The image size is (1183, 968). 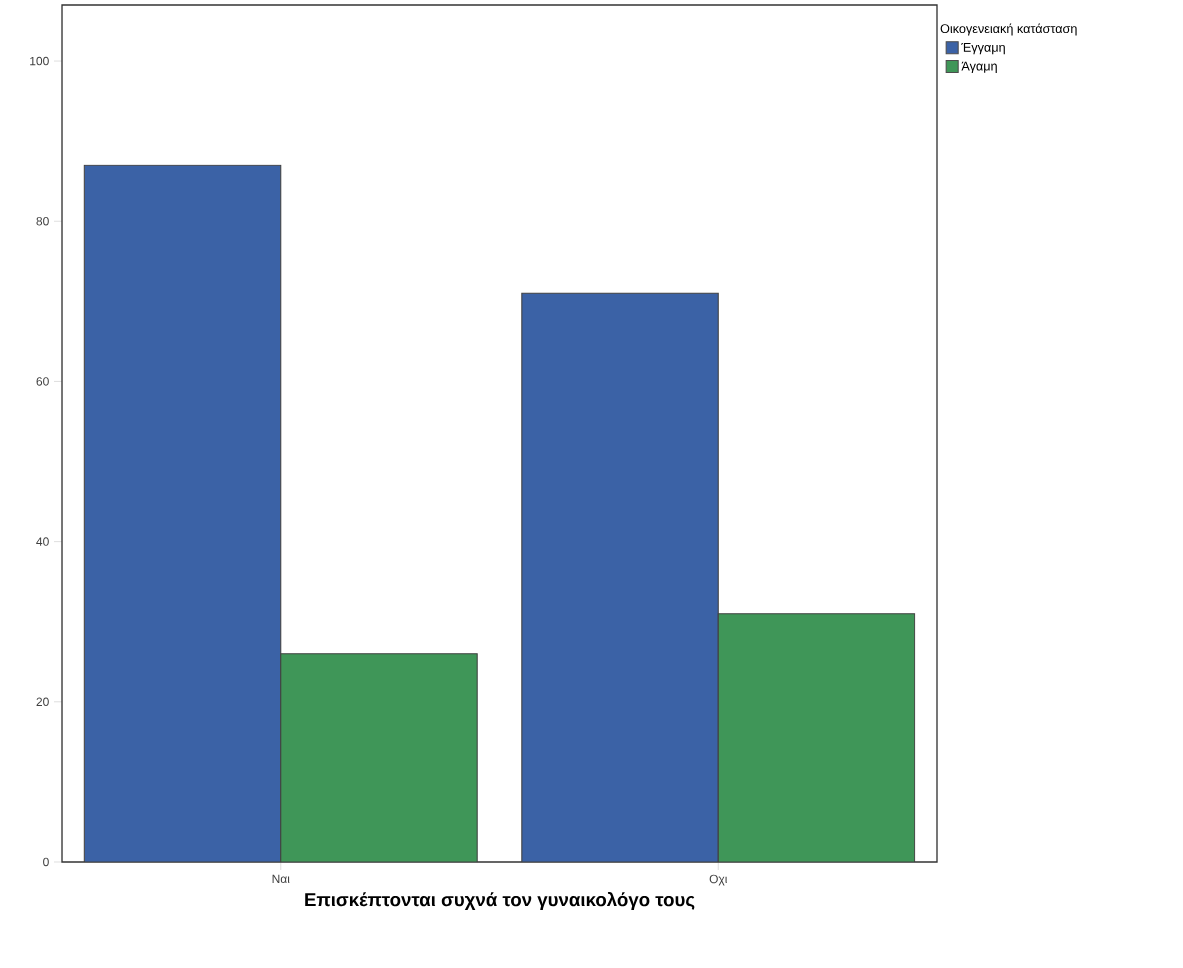 I want to click on y-tick-label: 20, so click(x=42, y=702).